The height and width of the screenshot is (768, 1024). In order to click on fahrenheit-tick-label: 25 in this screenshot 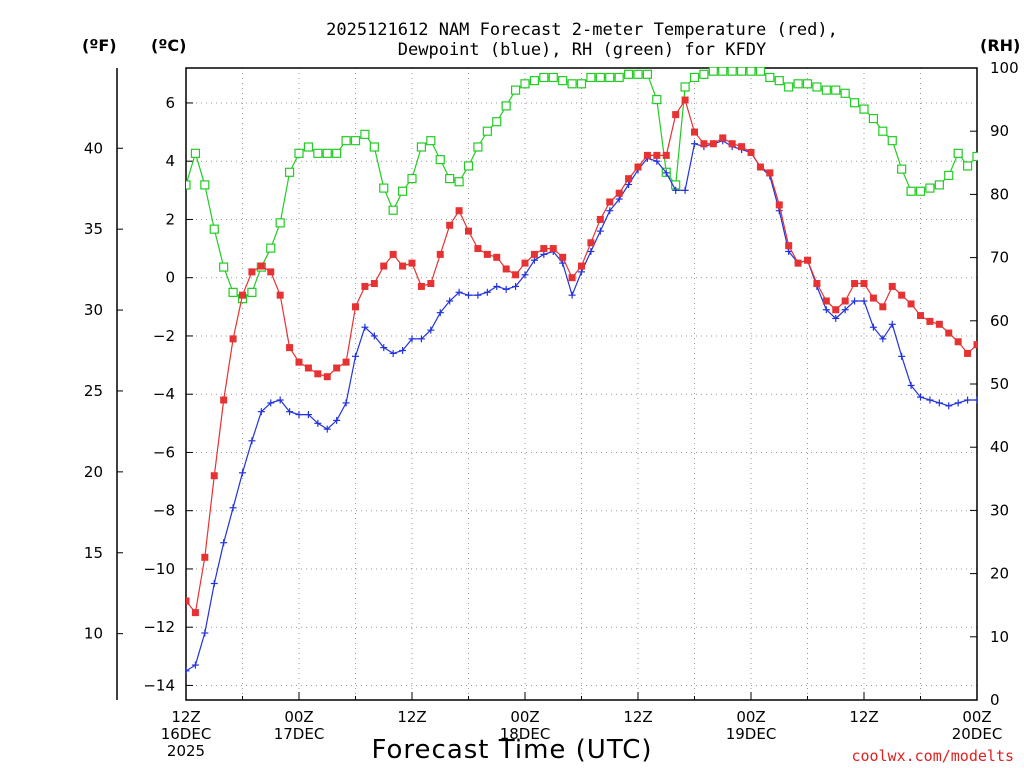, I will do `click(93, 391)`.